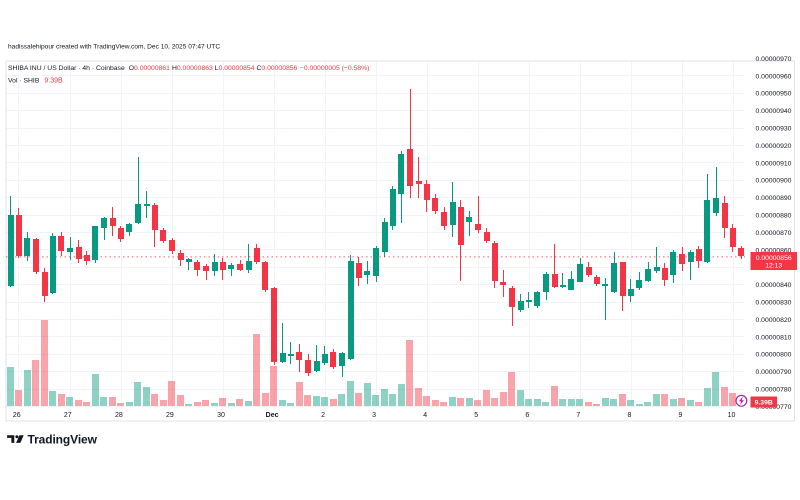  I want to click on svg-text: 0.00000920, so click(774, 146).